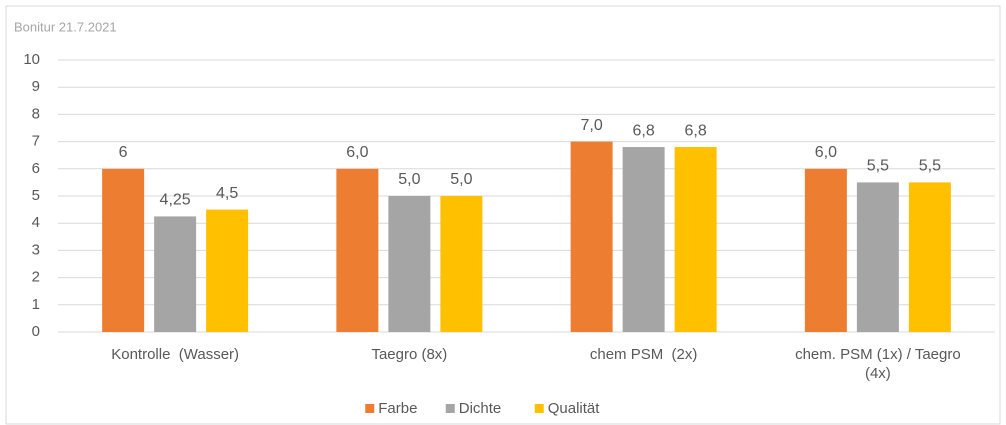  I want to click on y-tick-label: 3, so click(36, 249).